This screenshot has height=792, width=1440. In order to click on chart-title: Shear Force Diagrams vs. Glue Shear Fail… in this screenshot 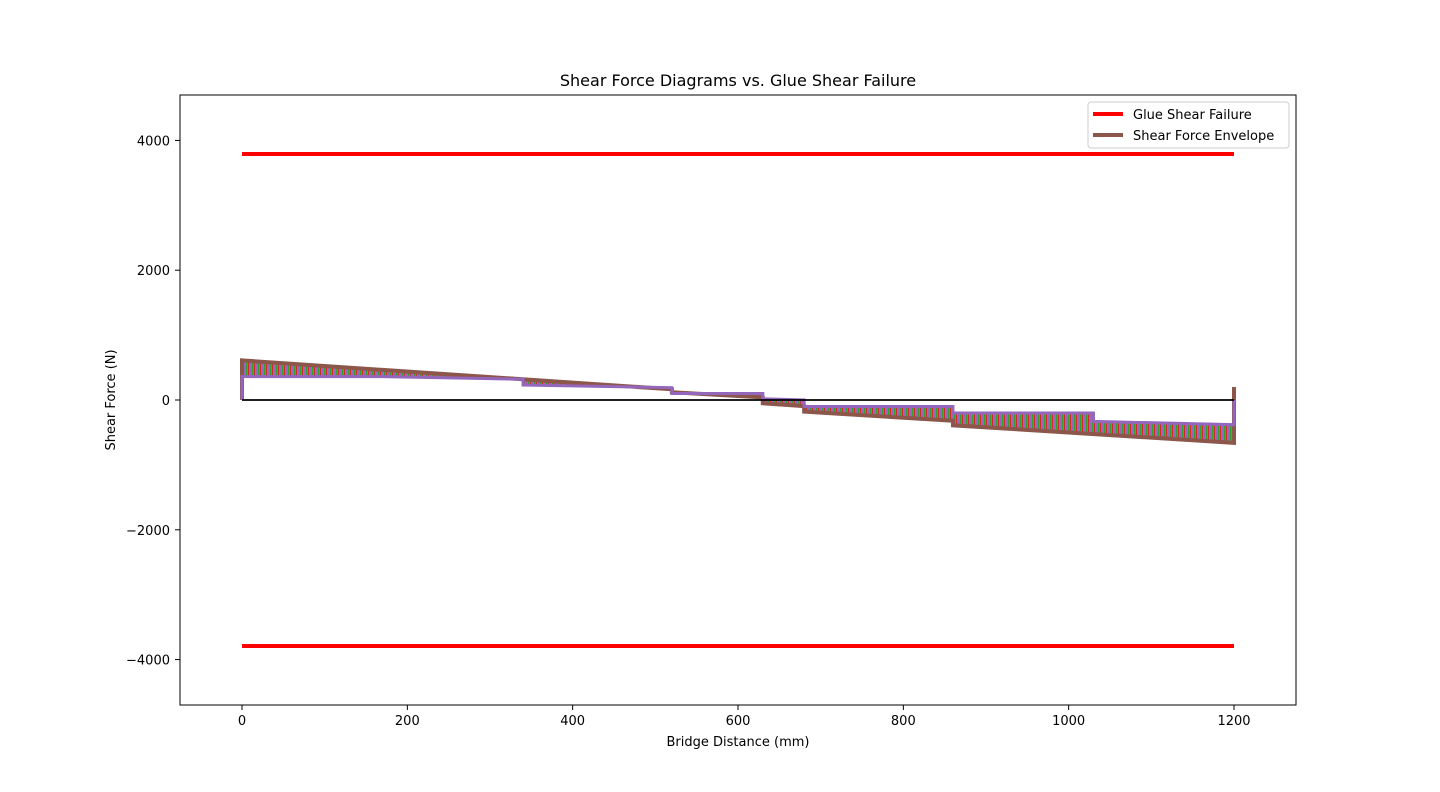, I will do `click(738, 80)`.